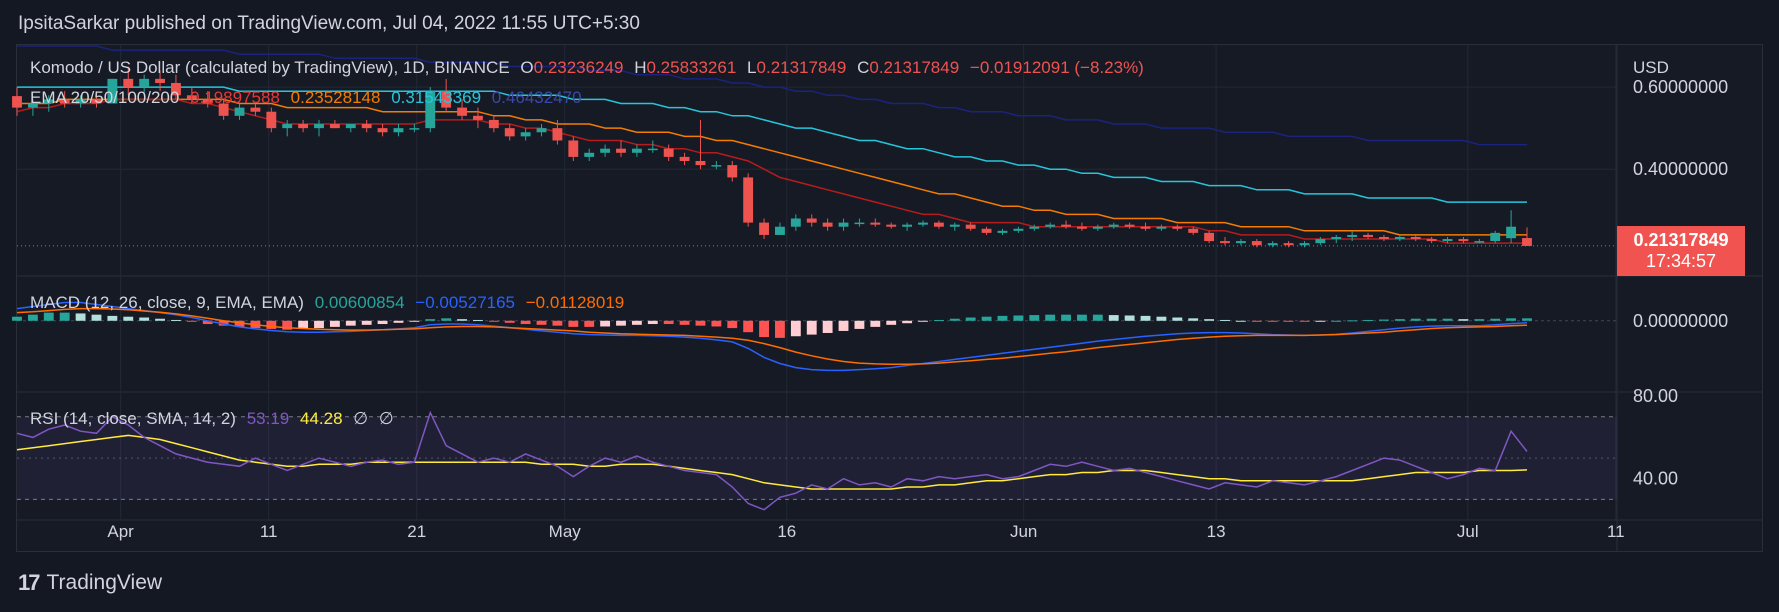 The height and width of the screenshot is (612, 1779). Describe the element at coordinates (752, 67) in the screenshot. I see `low-label: L` at that location.